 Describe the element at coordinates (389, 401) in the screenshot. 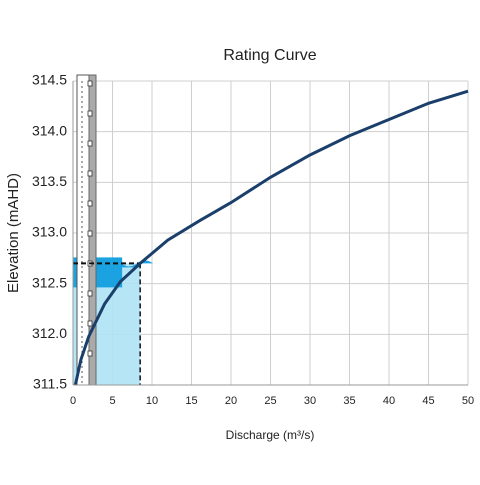

I see `x-tick-label: 40` at that location.